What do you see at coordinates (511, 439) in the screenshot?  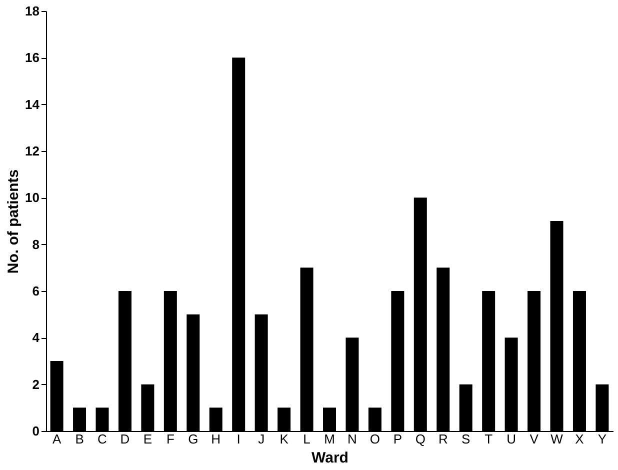 I see `x-tick-label: U` at bounding box center [511, 439].